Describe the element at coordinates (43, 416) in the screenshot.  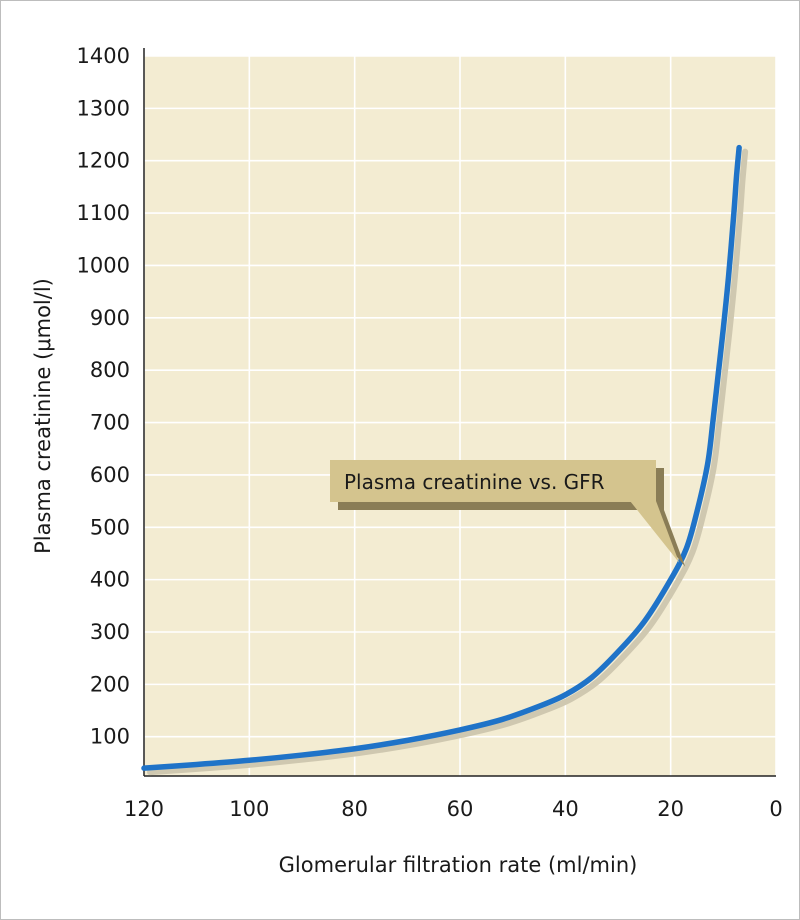
I see `y-axis-label: Plasma creatinine (μmol/l)` at that location.